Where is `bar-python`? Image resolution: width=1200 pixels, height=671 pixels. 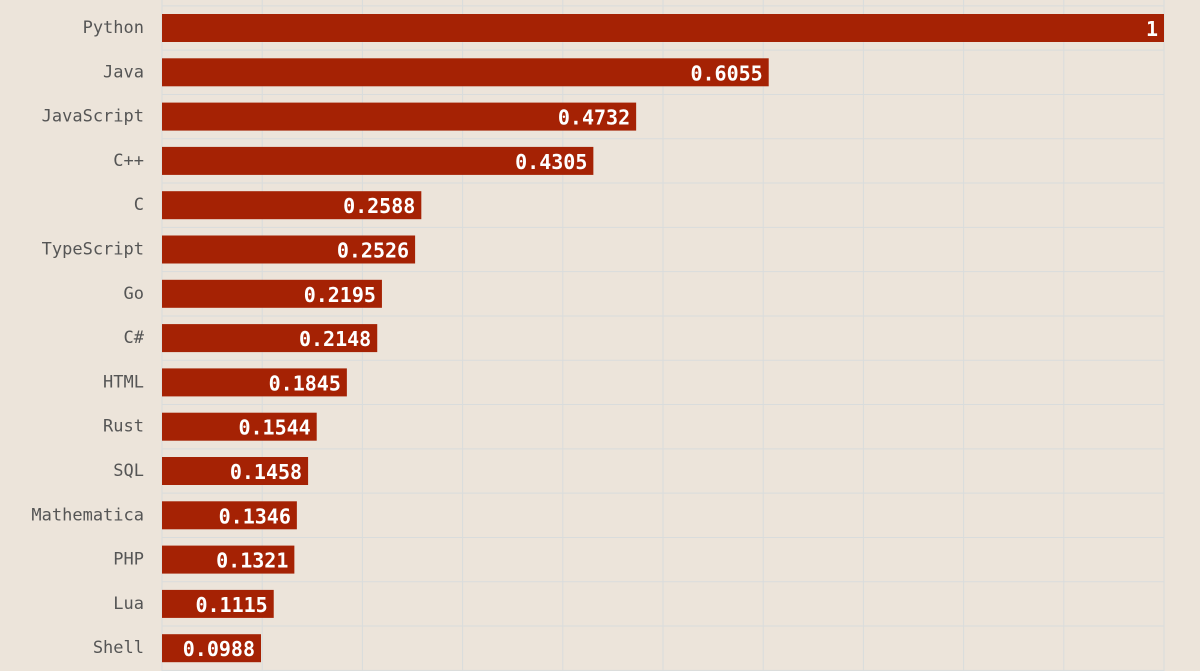
bar-python is located at coordinates (663, 28).